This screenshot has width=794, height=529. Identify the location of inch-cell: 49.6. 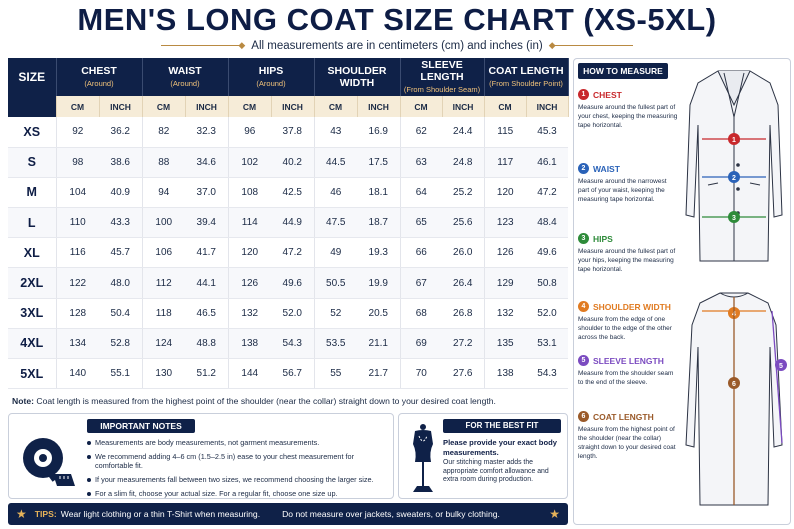
(547, 253).